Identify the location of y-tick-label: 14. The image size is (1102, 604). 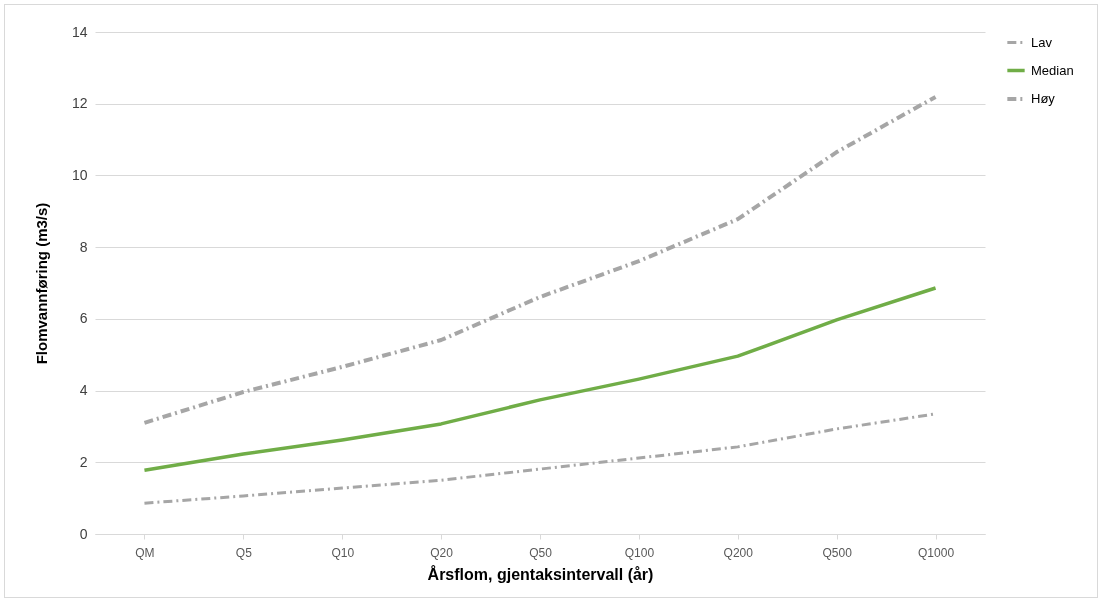
(79, 31).